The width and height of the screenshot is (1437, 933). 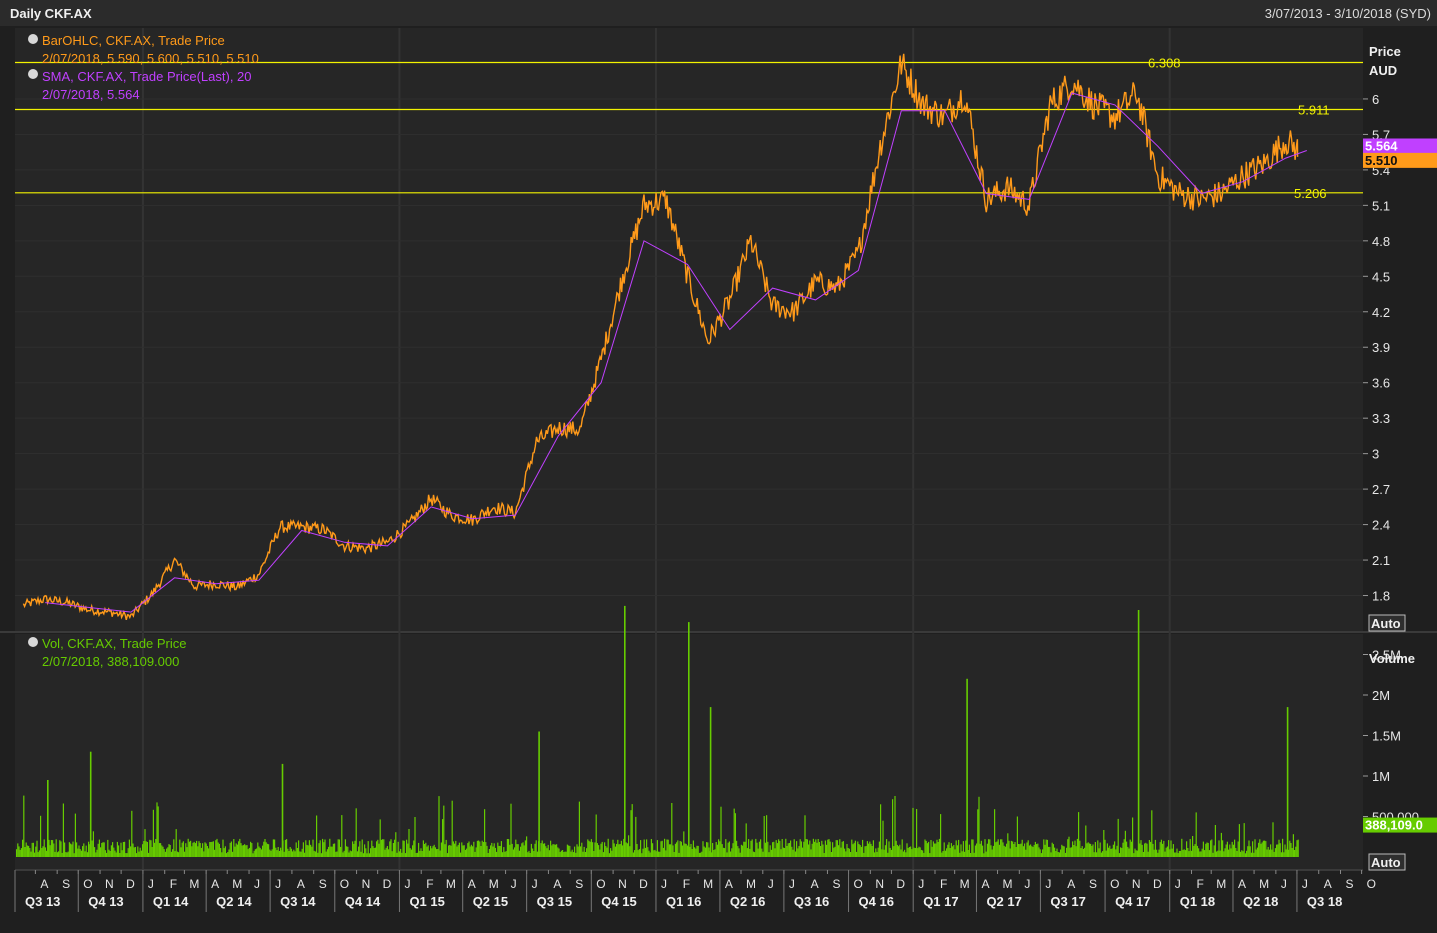 What do you see at coordinates (1387, 862) in the screenshot?
I see `auto-scale-button-volume: Auto` at bounding box center [1387, 862].